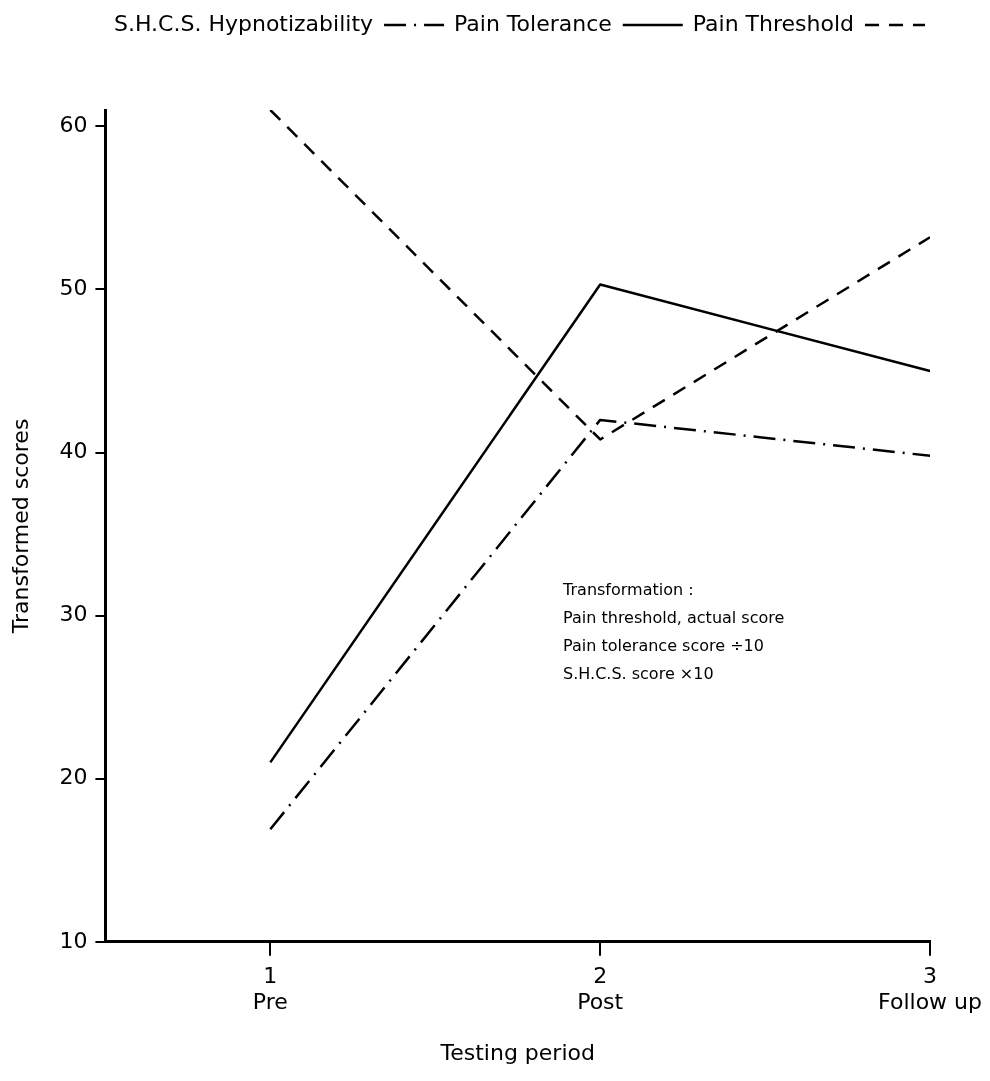 This screenshot has height=1081, width=990. What do you see at coordinates (73, 125) in the screenshot?
I see `y-tick-label: 60` at bounding box center [73, 125].